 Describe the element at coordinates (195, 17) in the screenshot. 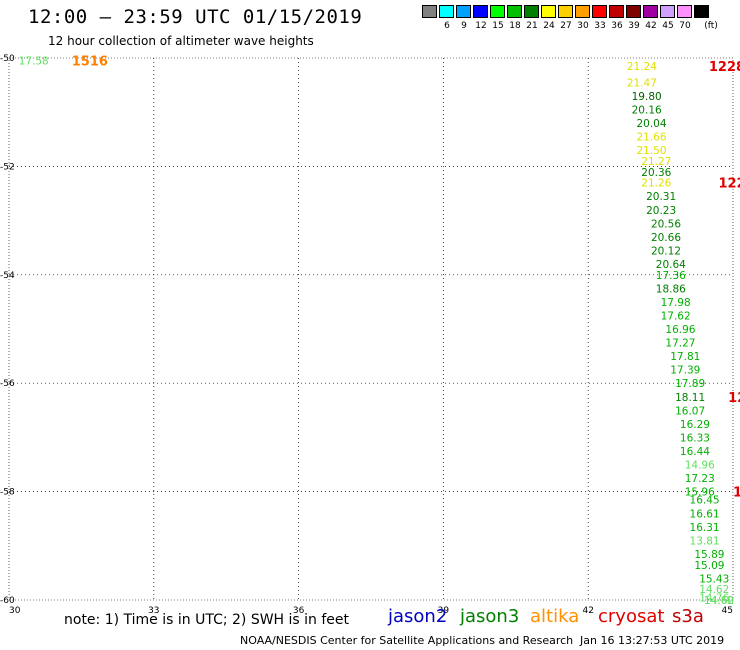

I see `chart-title: 12:00 – 23:59 UTC 01/15/2019` at that location.